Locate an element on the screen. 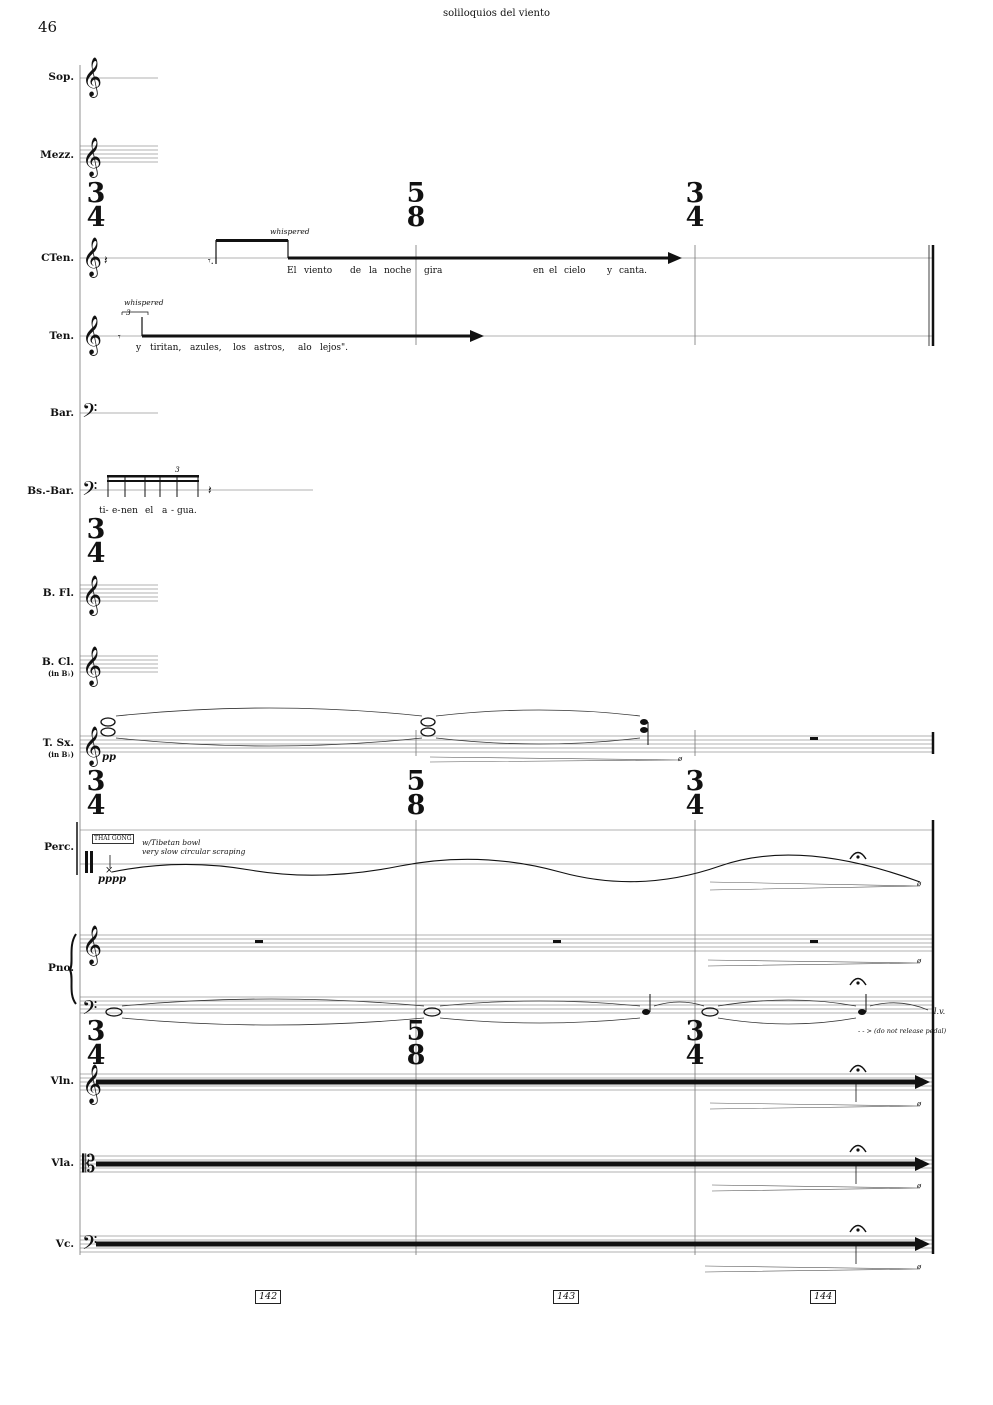  piano-niente: ø is located at coordinates (919, 961).